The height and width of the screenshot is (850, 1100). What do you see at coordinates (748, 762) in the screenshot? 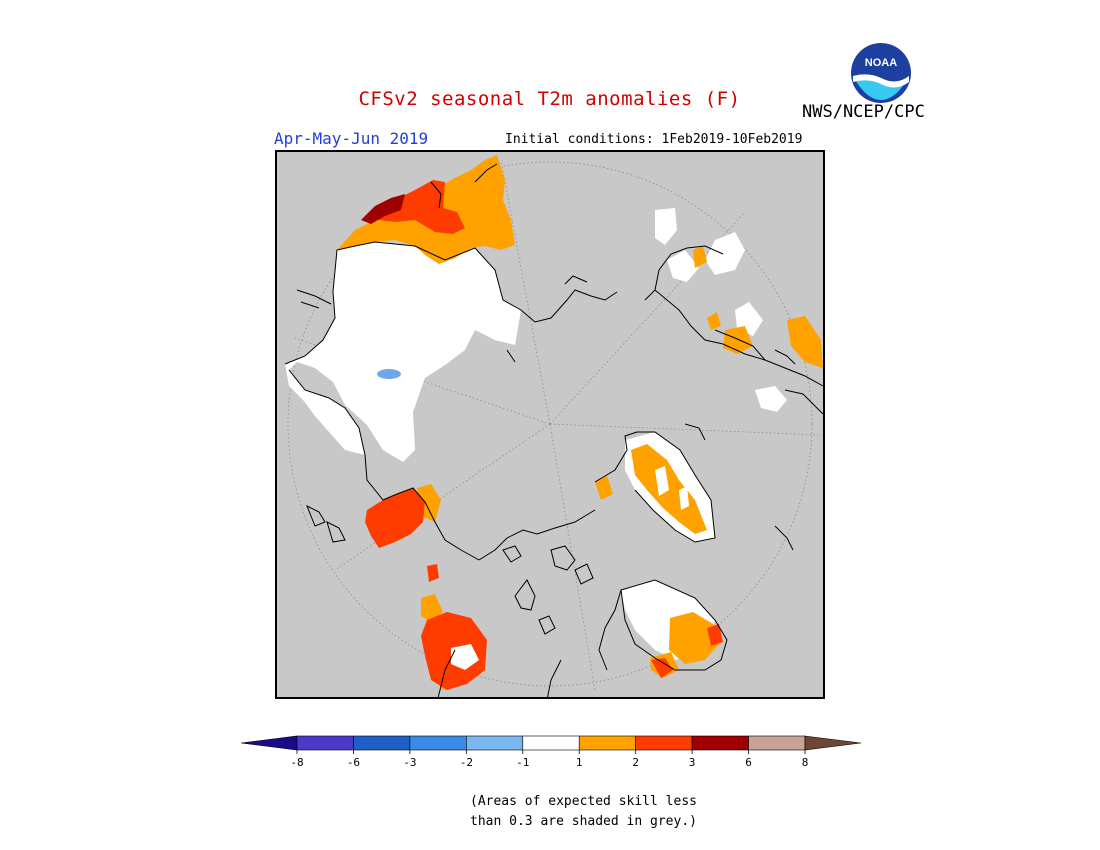
I see `colorbar-tick-label: 6` at bounding box center [748, 762].